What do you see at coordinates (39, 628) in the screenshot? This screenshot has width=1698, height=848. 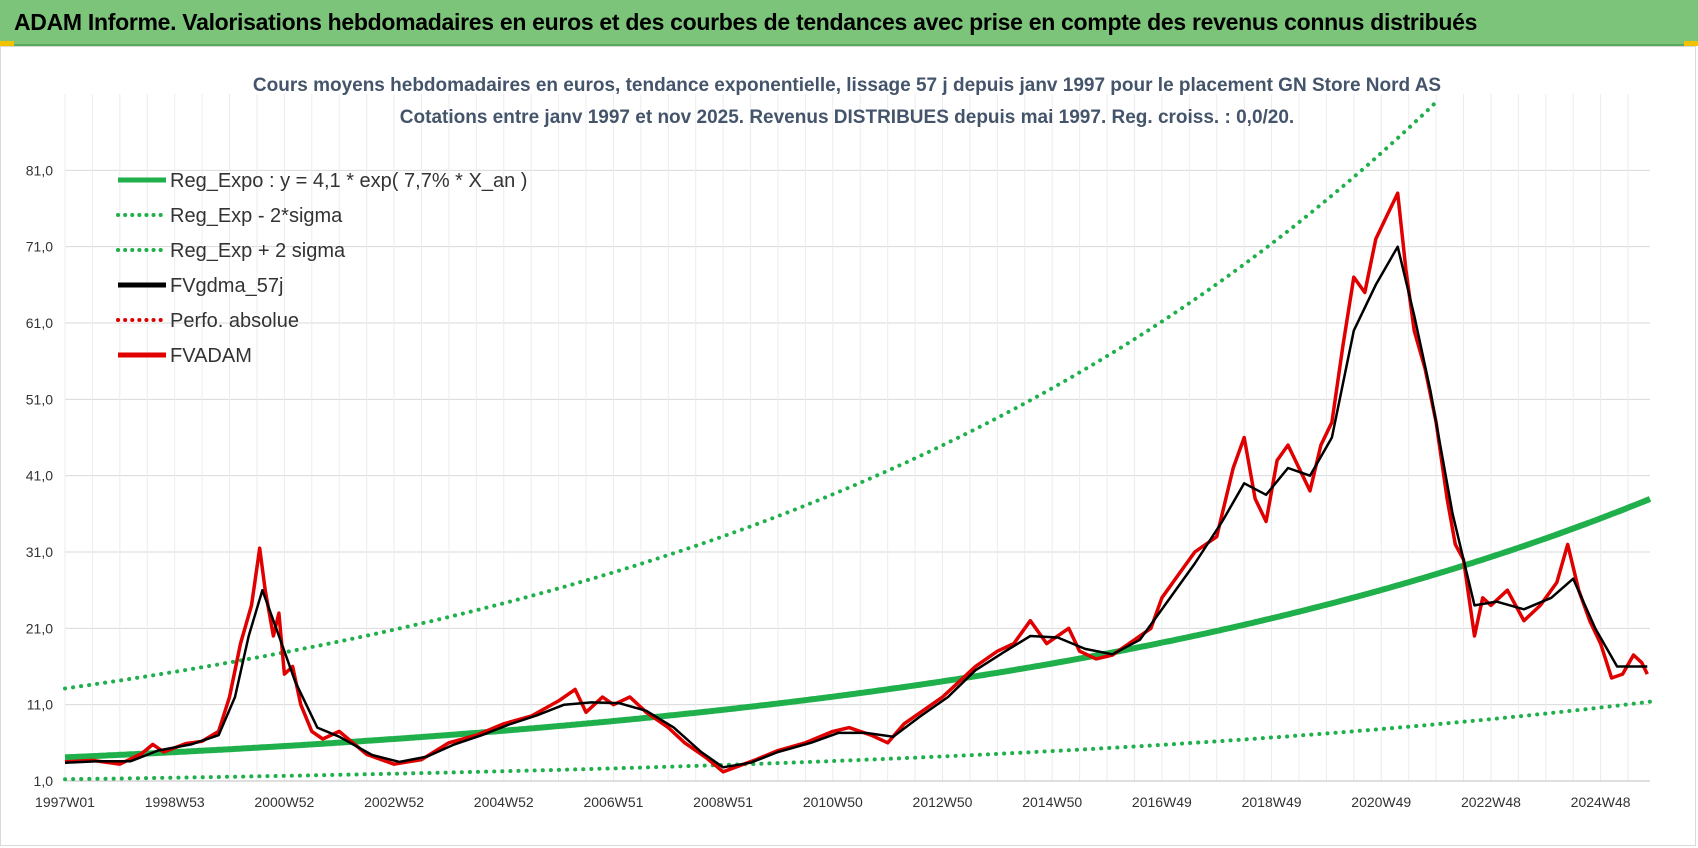 I see `y-tick-label: 21,0` at bounding box center [39, 628].